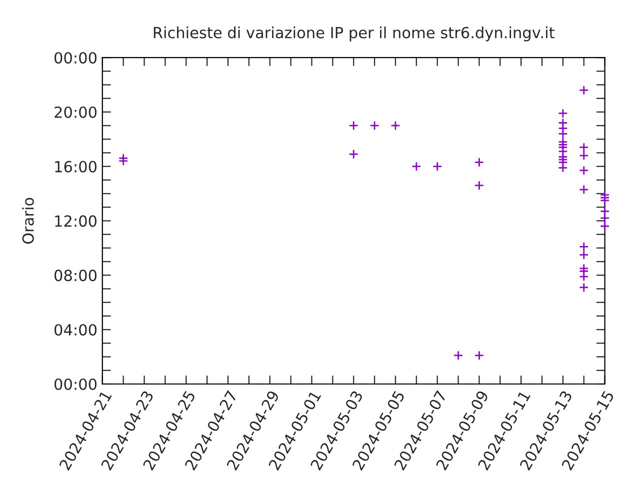  Describe the element at coordinates (76, 221) in the screenshot. I see `y-tick-label: 12:00` at that location.